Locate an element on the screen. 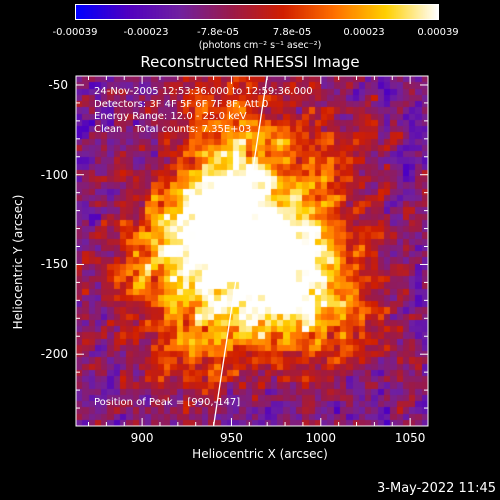 This screenshot has width=500, height=500. x-tick-label: 1050 is located at coordinates (410, 438).